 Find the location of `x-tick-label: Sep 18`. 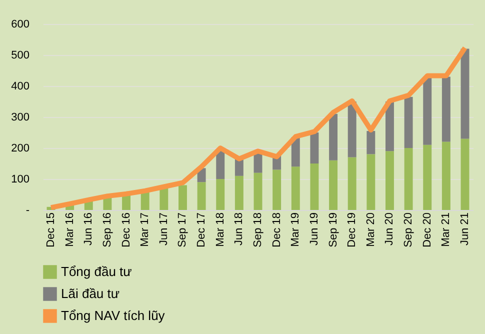

x-tick-label: Sep 18 is located at coordinates (258, 230).